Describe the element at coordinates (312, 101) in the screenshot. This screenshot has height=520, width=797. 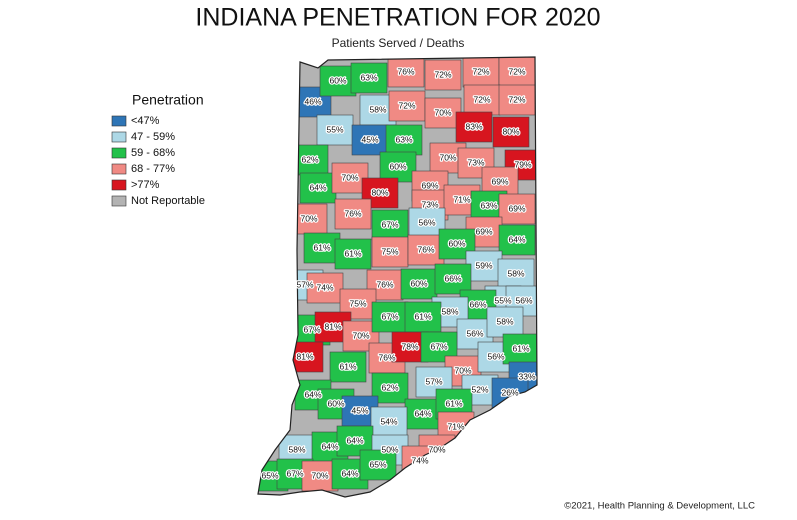
I see `county-label: 46%` at that location.